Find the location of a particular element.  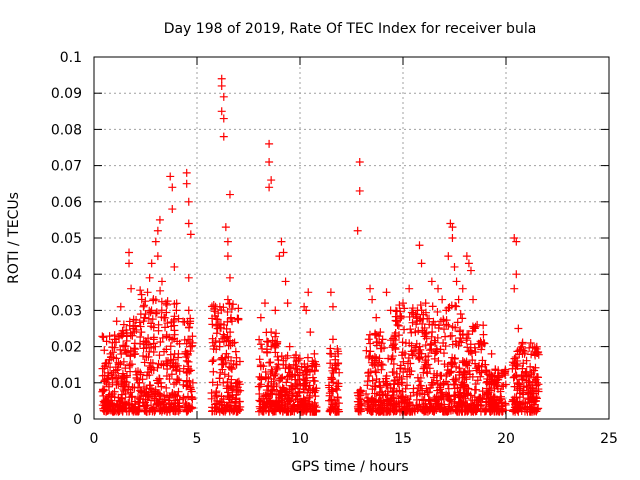

x-tick-labels: 0 5 10 15 20 25 is located at coordinates (354, 439).